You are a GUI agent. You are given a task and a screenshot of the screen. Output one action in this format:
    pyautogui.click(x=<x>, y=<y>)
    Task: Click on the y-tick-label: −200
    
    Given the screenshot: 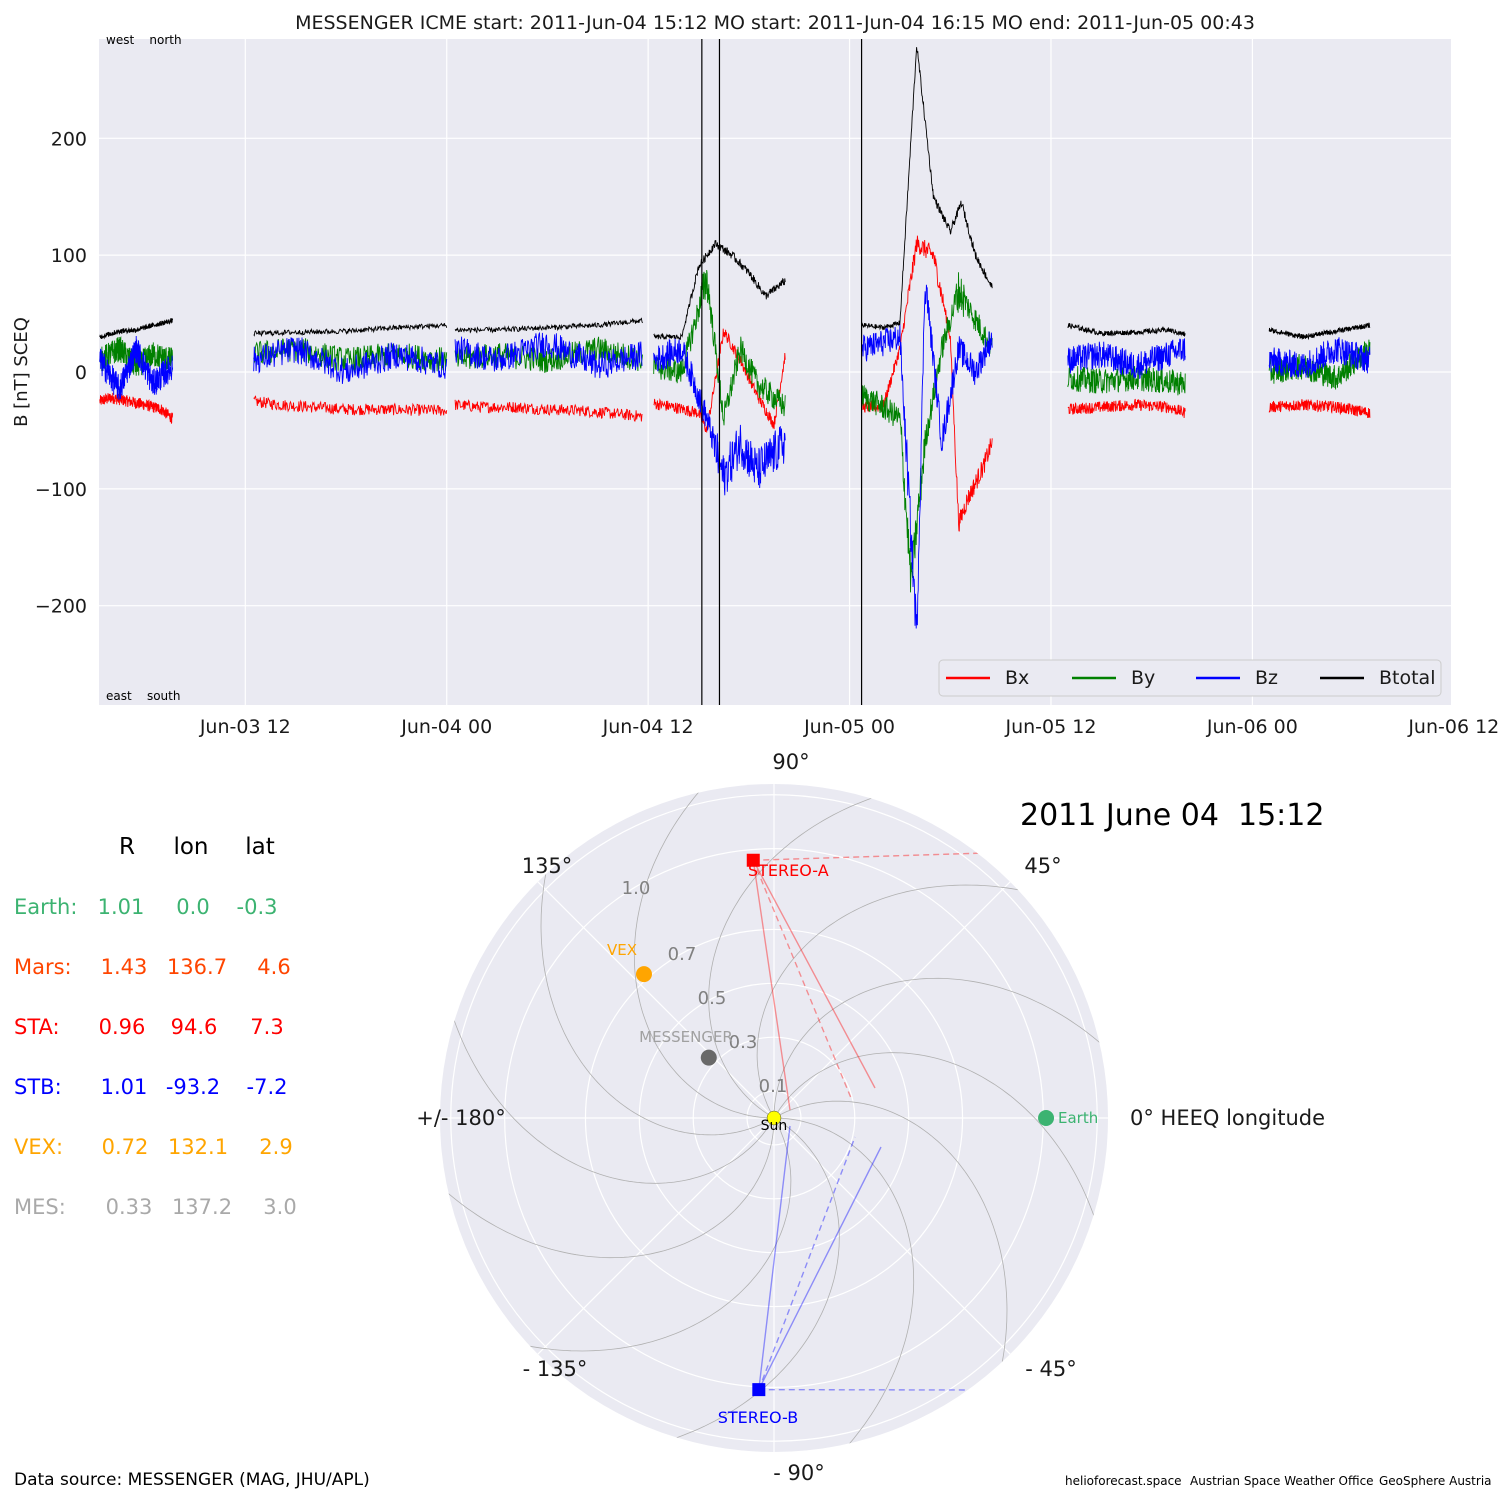 What is the action you would take?
    pyautogui.click(x=61, y=607)
    